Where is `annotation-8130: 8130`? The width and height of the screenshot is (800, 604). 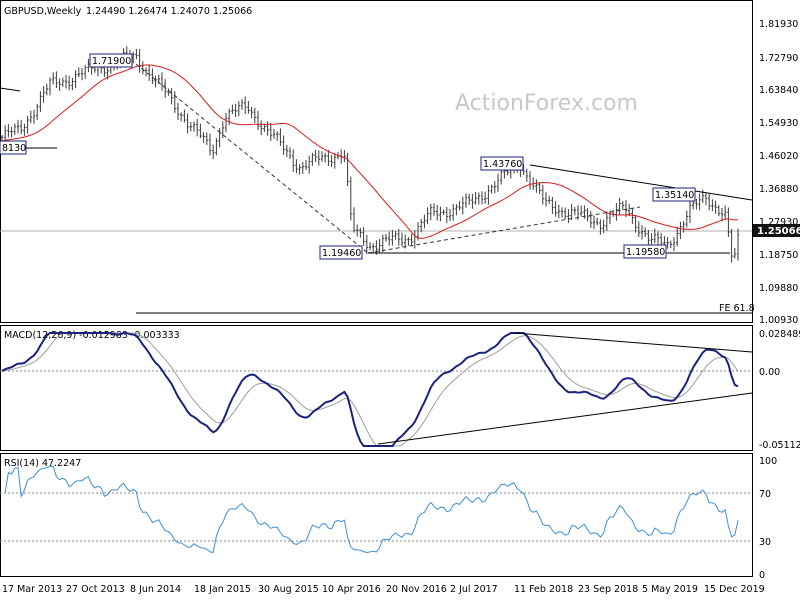 annotation-8130: 8130 is located at coordinates (14, 148).